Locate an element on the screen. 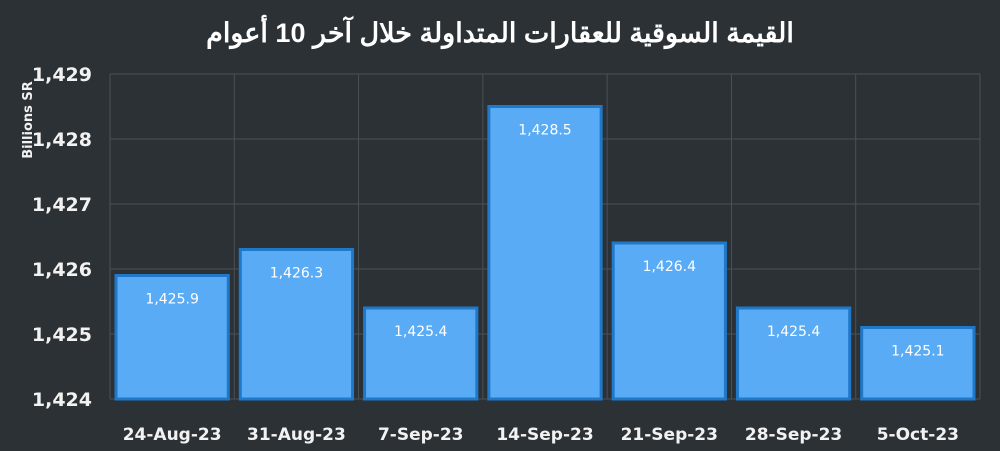 Image resolution: width=1000 pixels, height=451 pixels. x-tick-label: 21-Sep-23 is located at coordinates (669, 435).